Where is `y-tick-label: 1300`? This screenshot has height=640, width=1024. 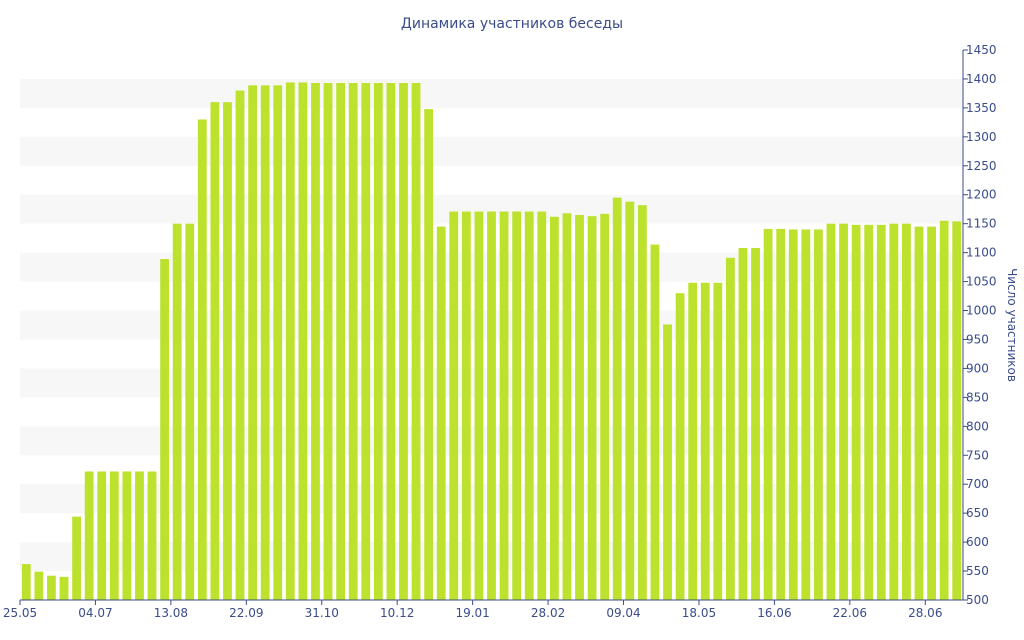
y-tick-label: 1300 is located at coordinates (981, 137).